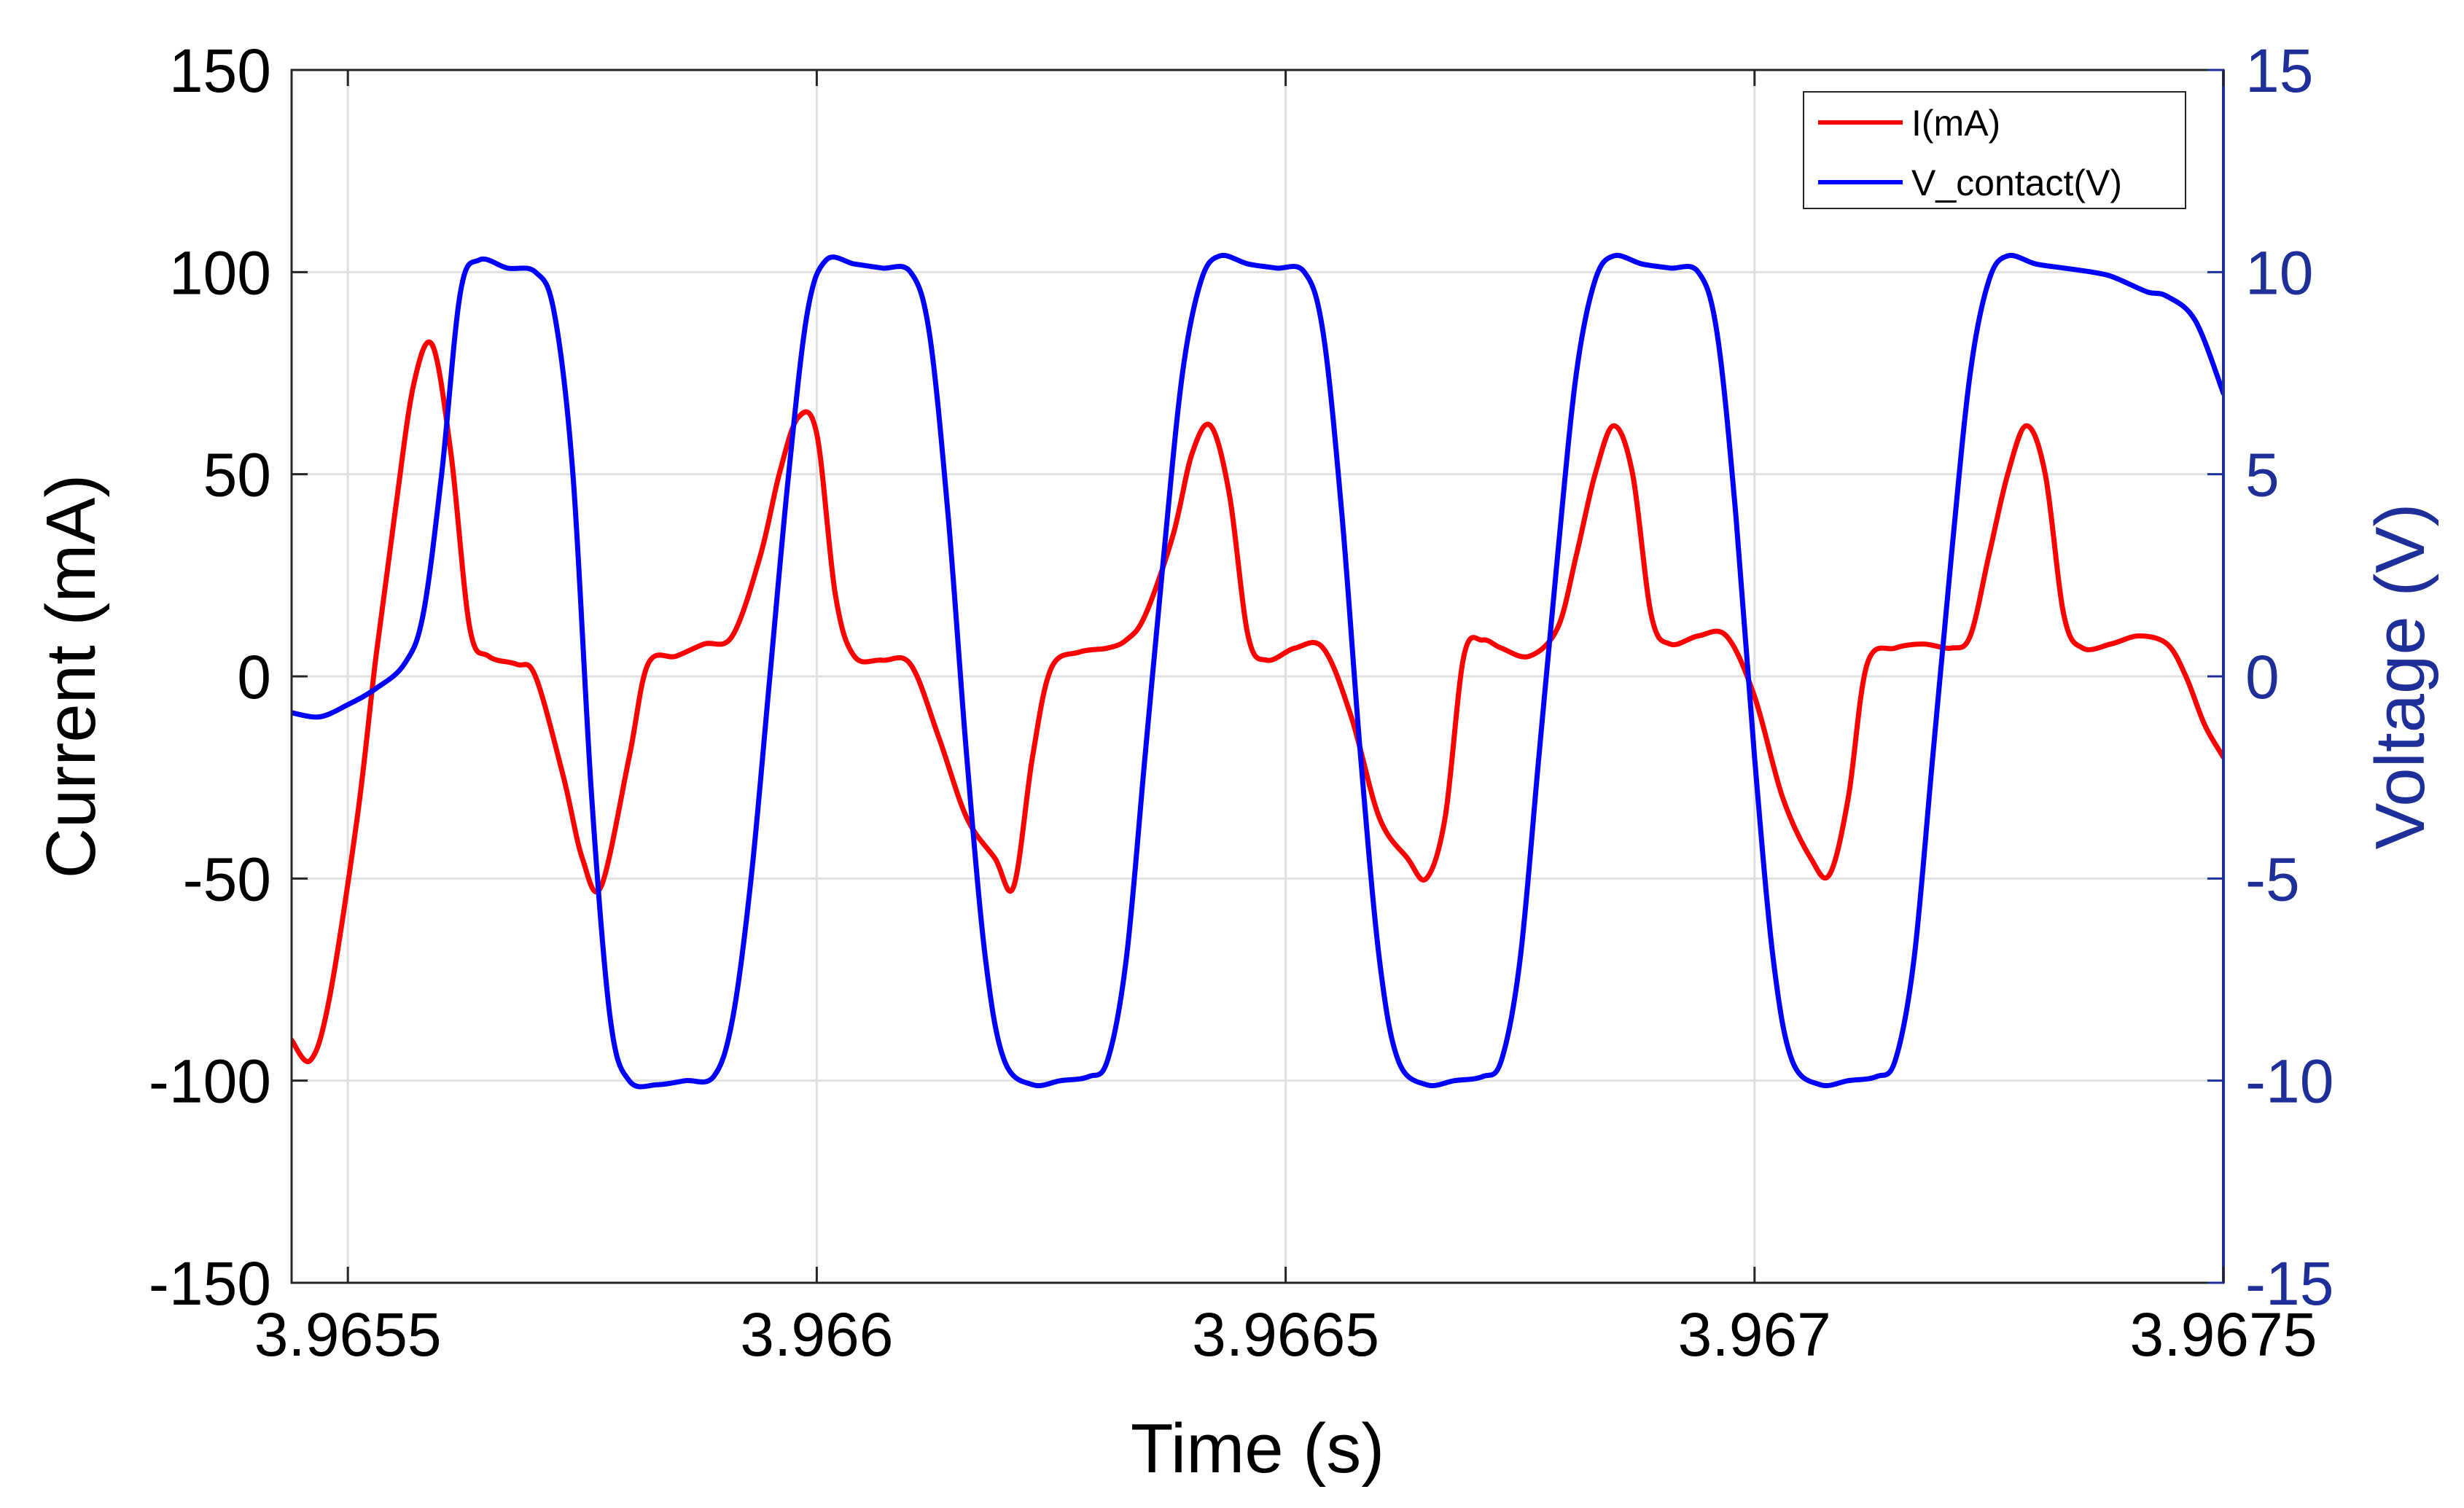 This screenshot has height=1508, width=2464. Describe the element at coordinates (348, 1334) in the screenshot. I see `x-tick-label: 3.9655` at that location.